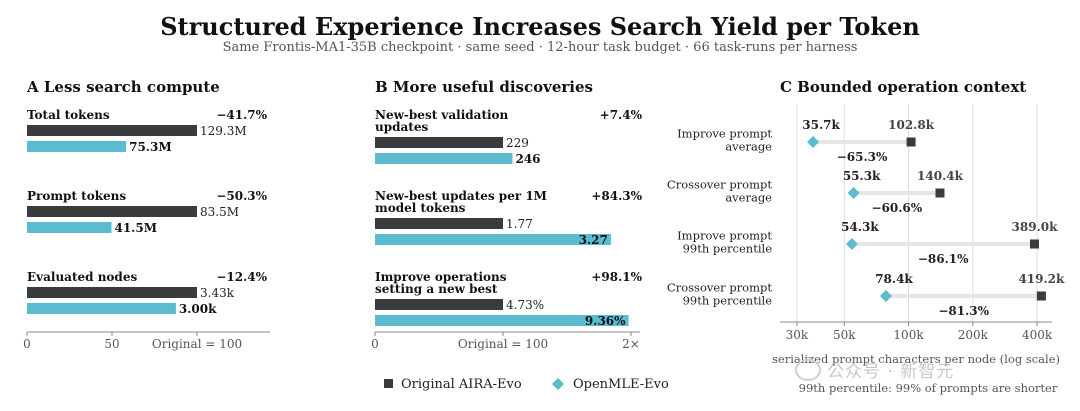 This screenshot has height=411, width=1080. I want to click on bar-openmle-label: 41.5M, so click(135, 228).